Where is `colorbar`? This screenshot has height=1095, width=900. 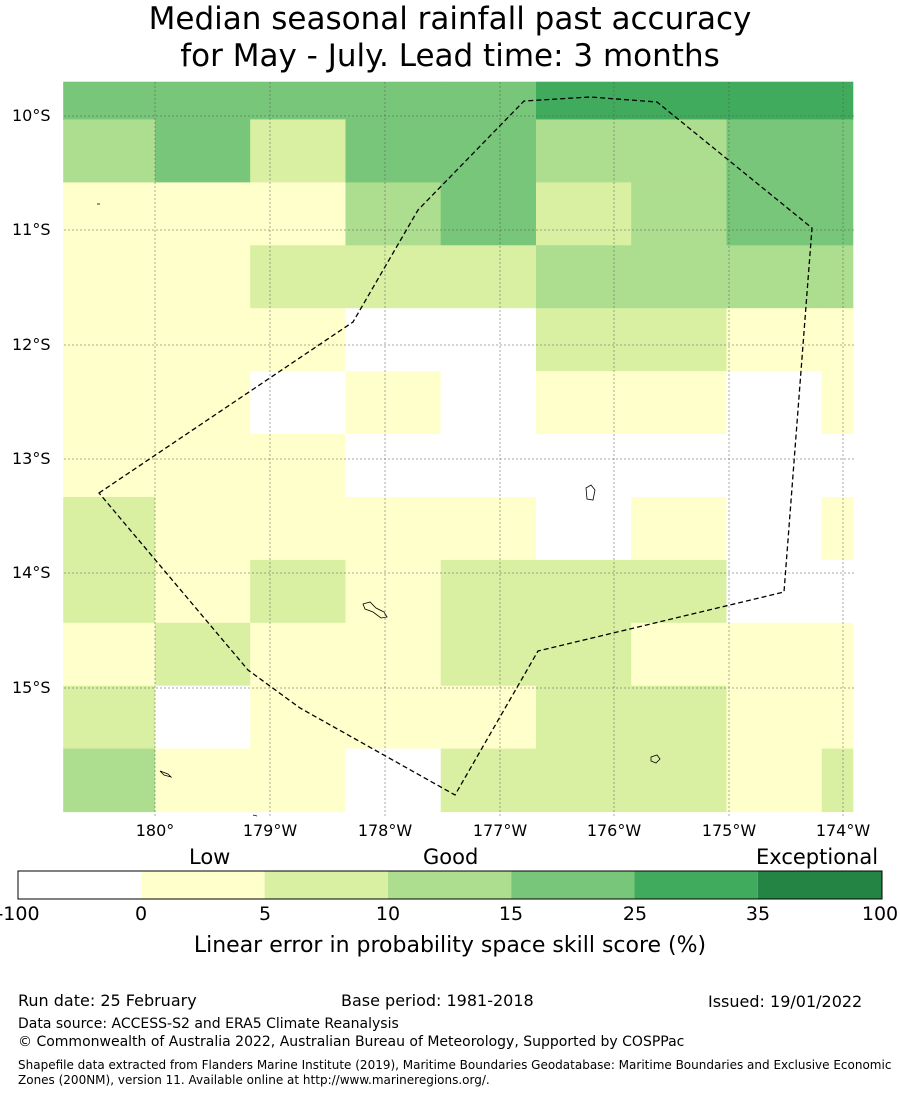 colorbar is located at coordinates (450, 885).